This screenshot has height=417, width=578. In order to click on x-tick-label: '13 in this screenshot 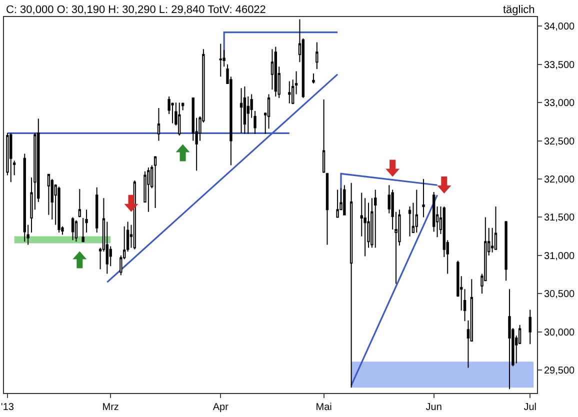, I will do `click(7, 407)`.